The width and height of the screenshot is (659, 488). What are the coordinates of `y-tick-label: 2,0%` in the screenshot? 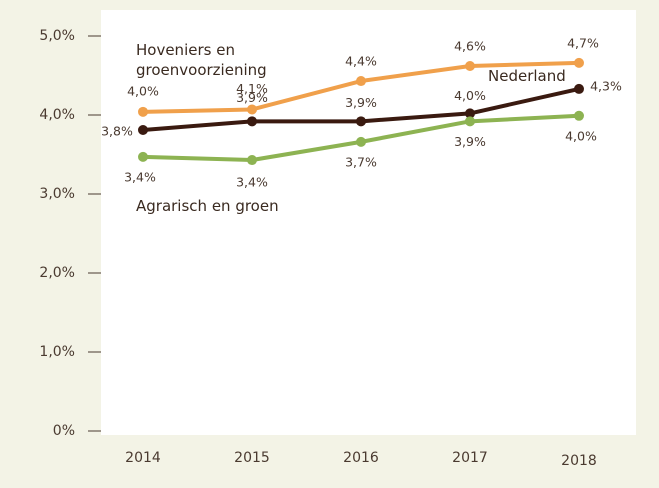 It's located at (57, 273).